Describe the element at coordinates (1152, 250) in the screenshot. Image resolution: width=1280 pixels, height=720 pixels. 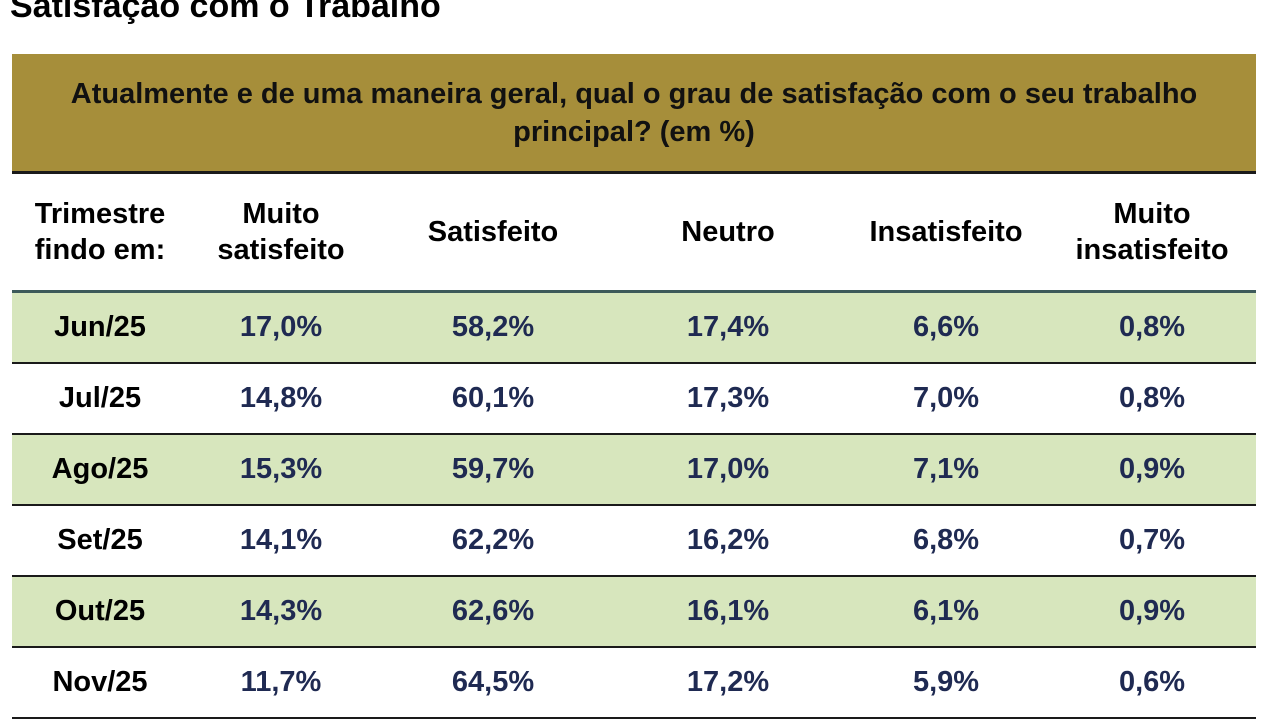
I see `header-muito-insatisfeito-line2: insatisfeito` at that location.